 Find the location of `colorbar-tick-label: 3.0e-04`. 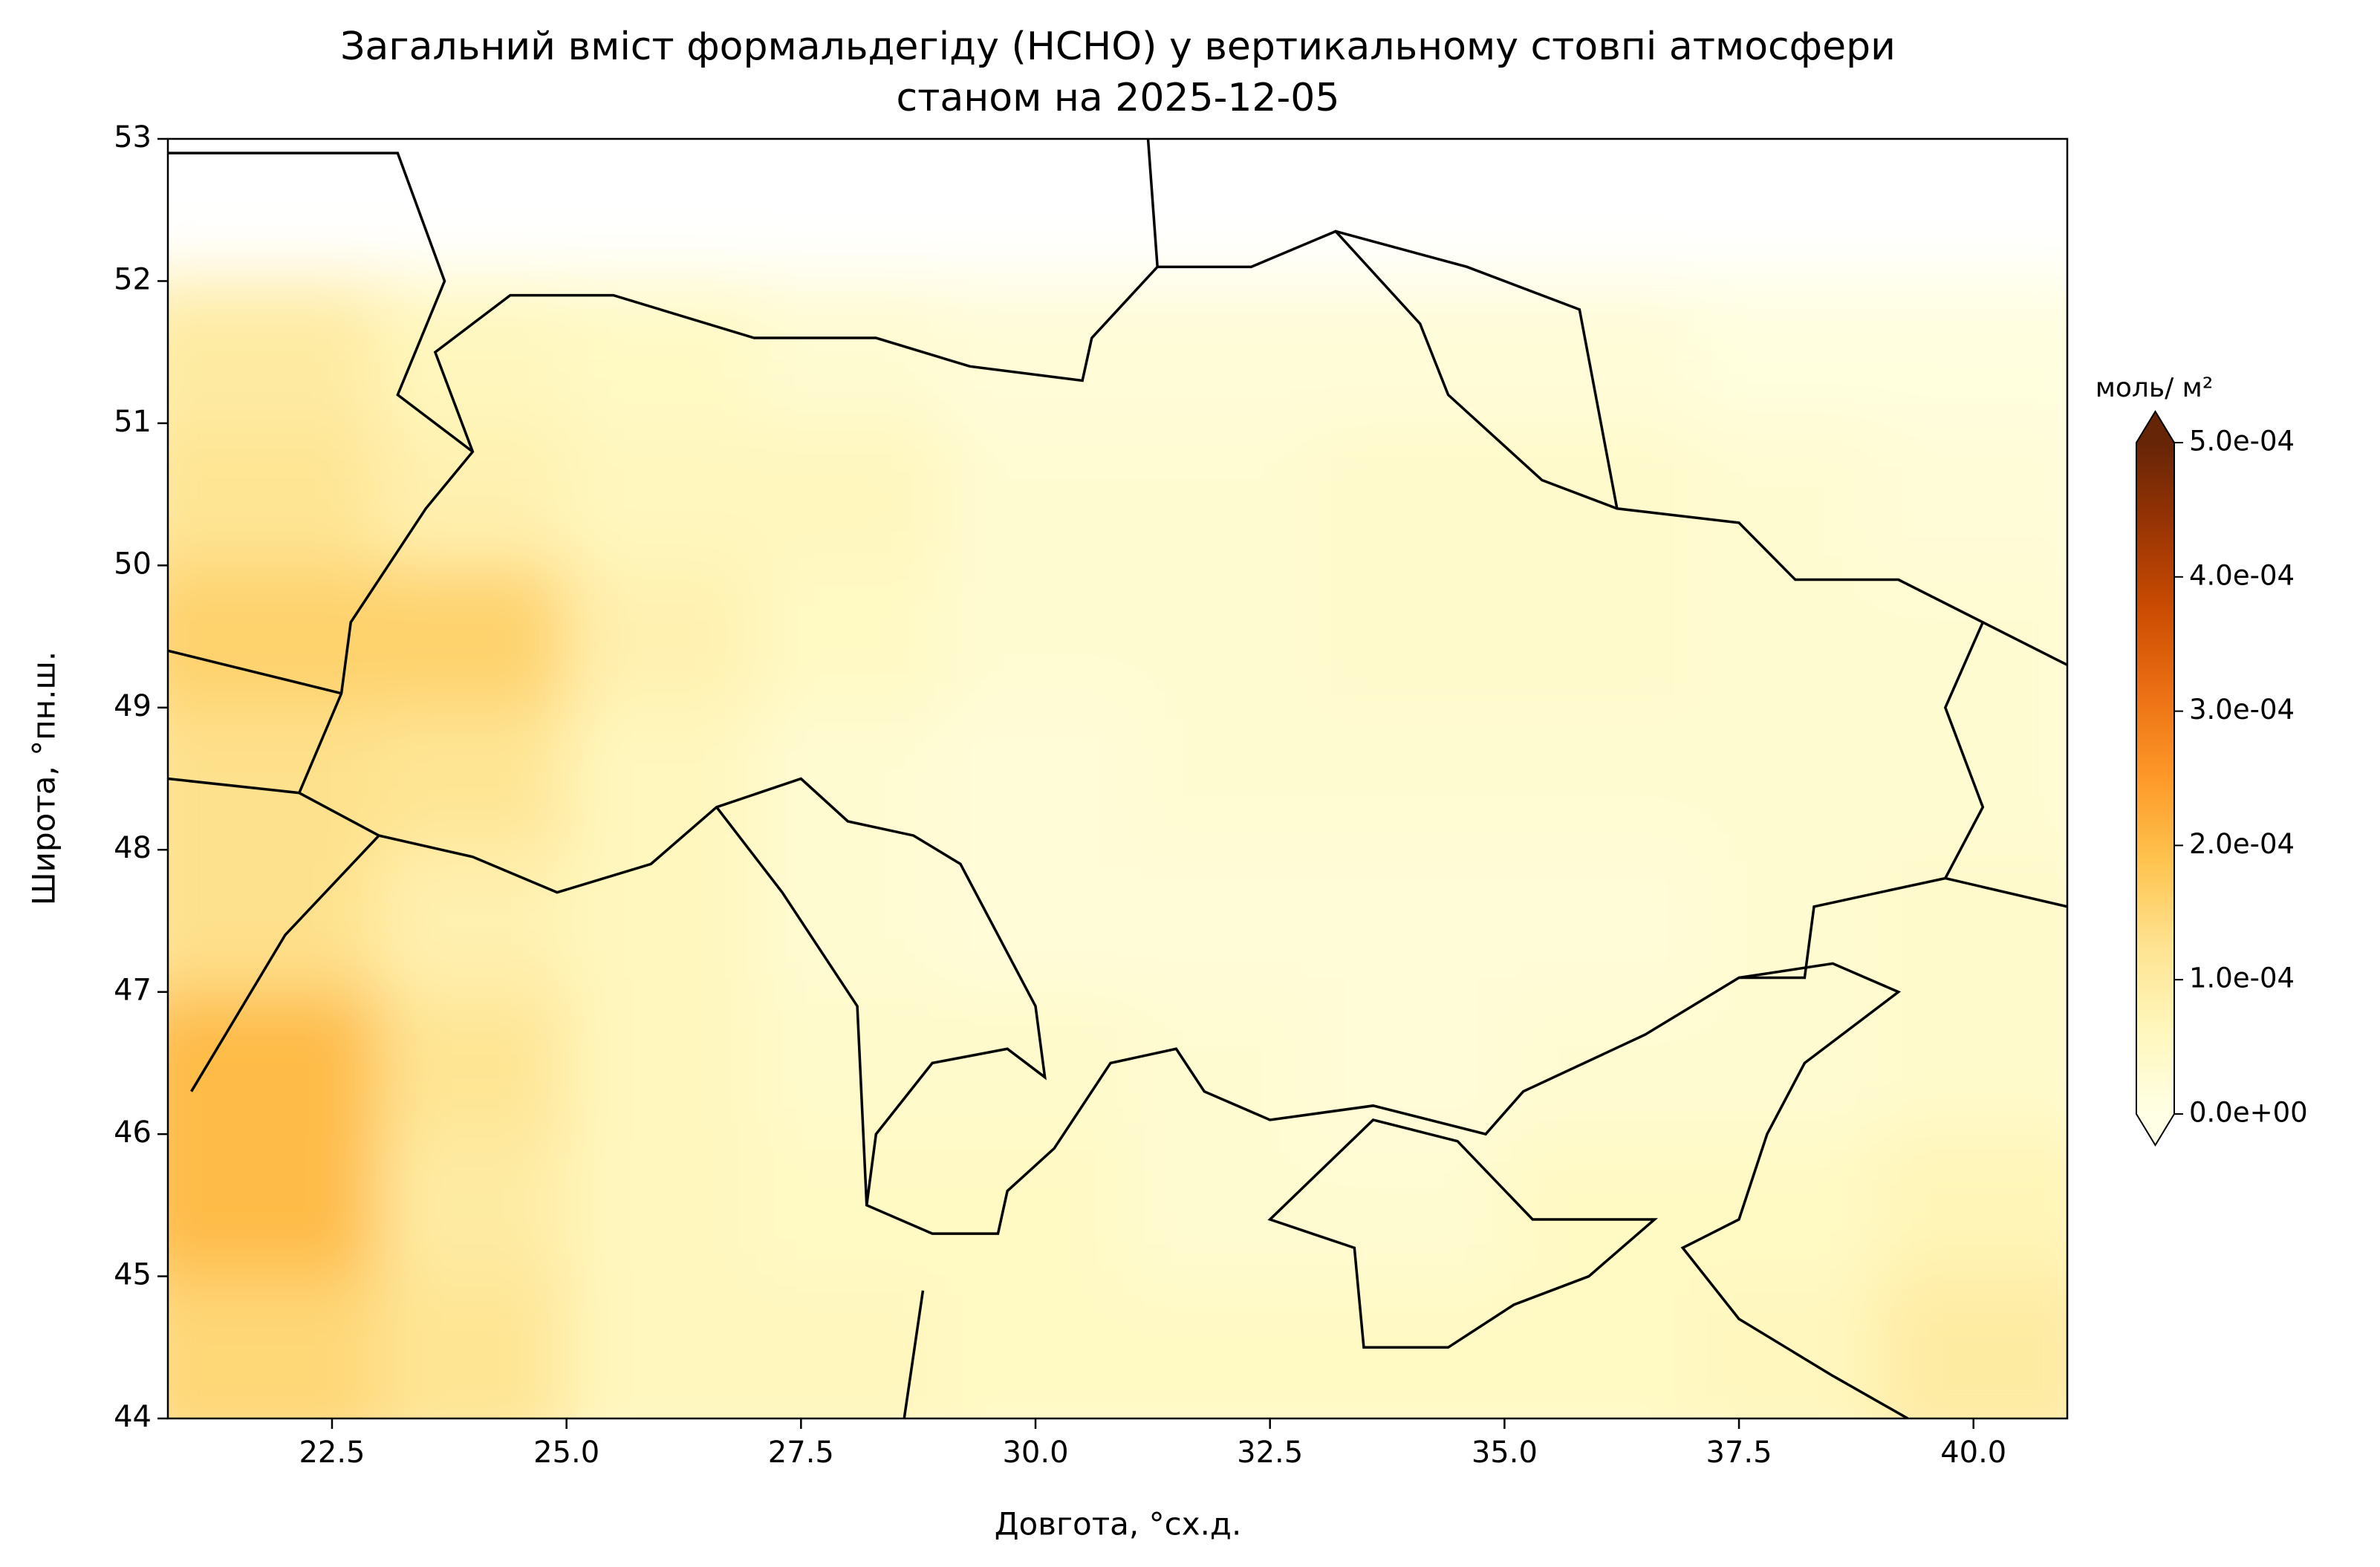

colorbar-tick-label: 3.0e-04 is located at coordinates (2242, 710).